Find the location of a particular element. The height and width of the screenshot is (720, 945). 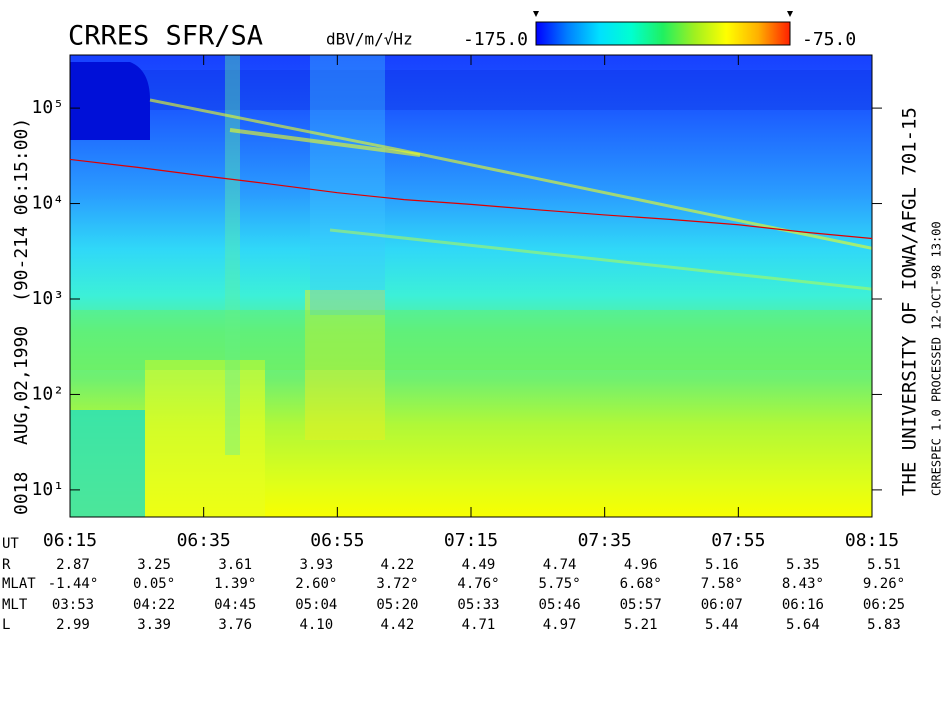

ephemeris-value: 06:25 is located at coordinates (884, 605).